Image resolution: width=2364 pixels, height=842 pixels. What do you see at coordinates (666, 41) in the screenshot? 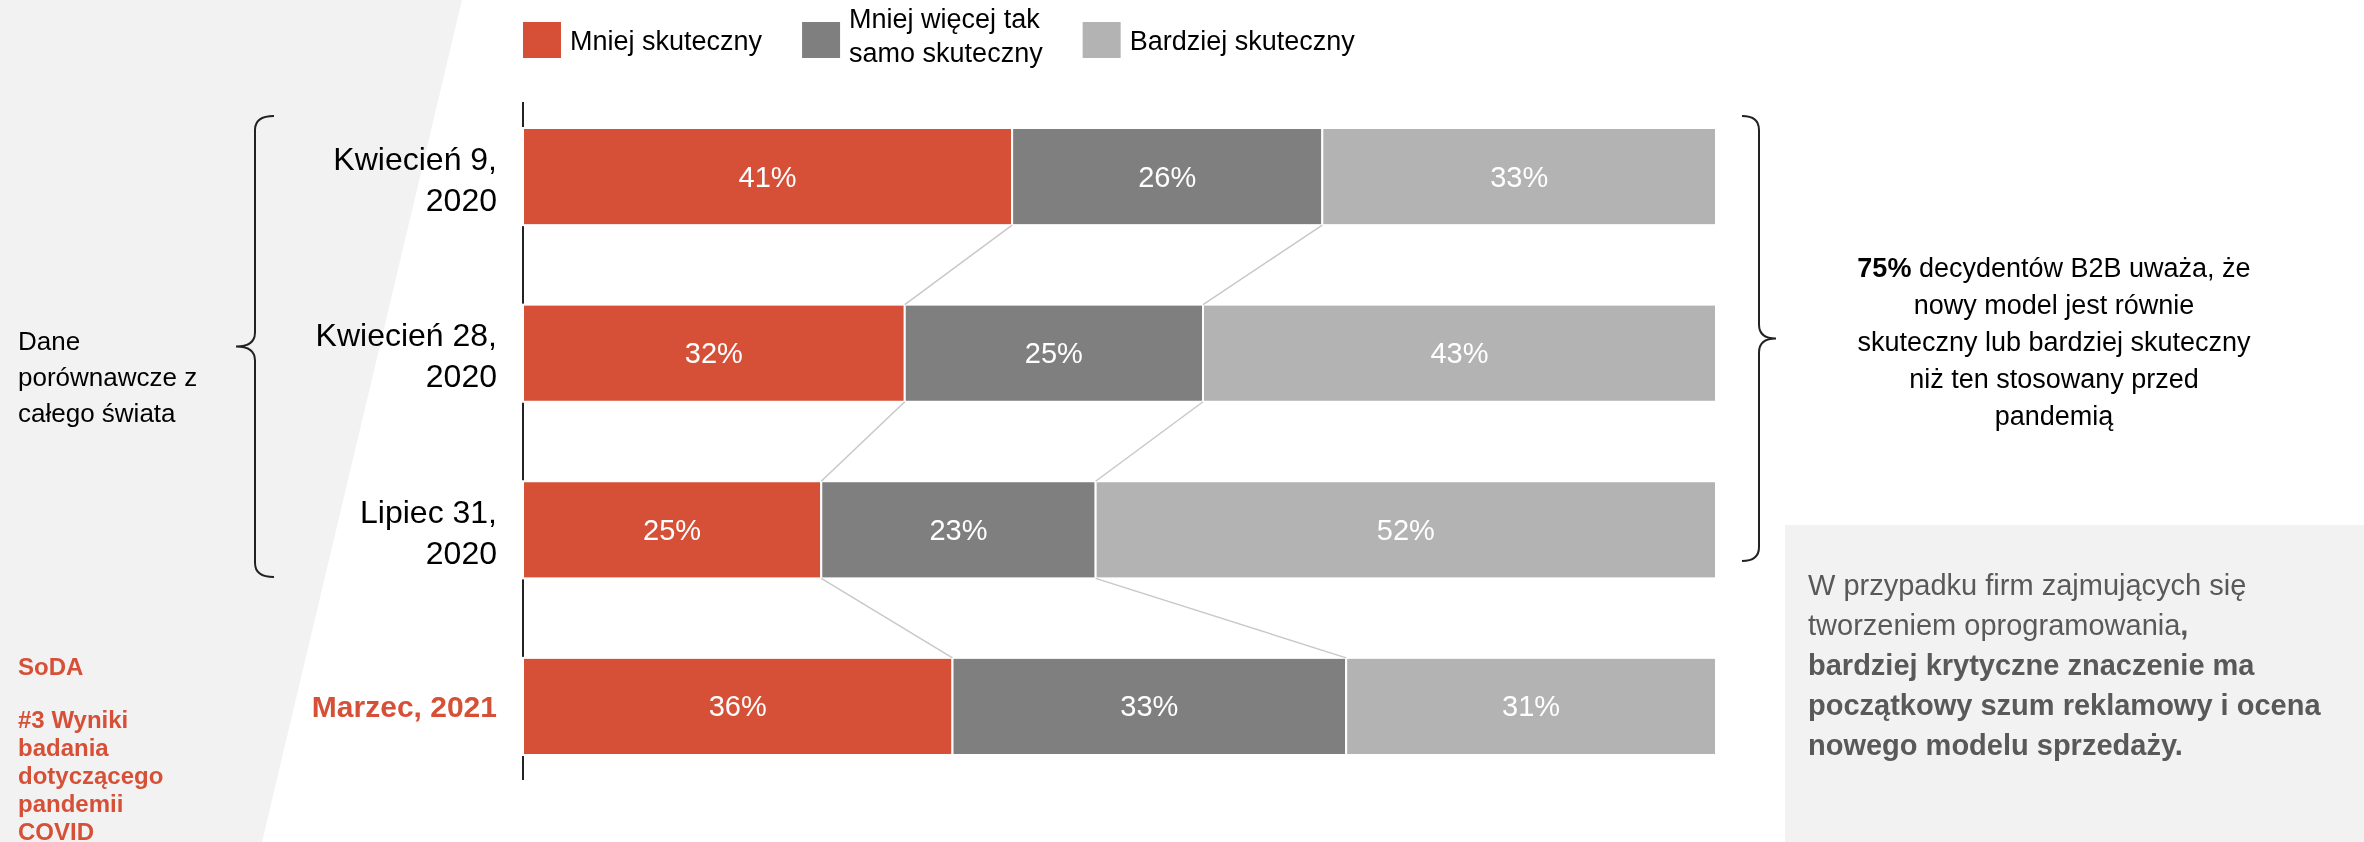
I see `legend-label: Mniej skuteczny` at bounding box center [666, 41].